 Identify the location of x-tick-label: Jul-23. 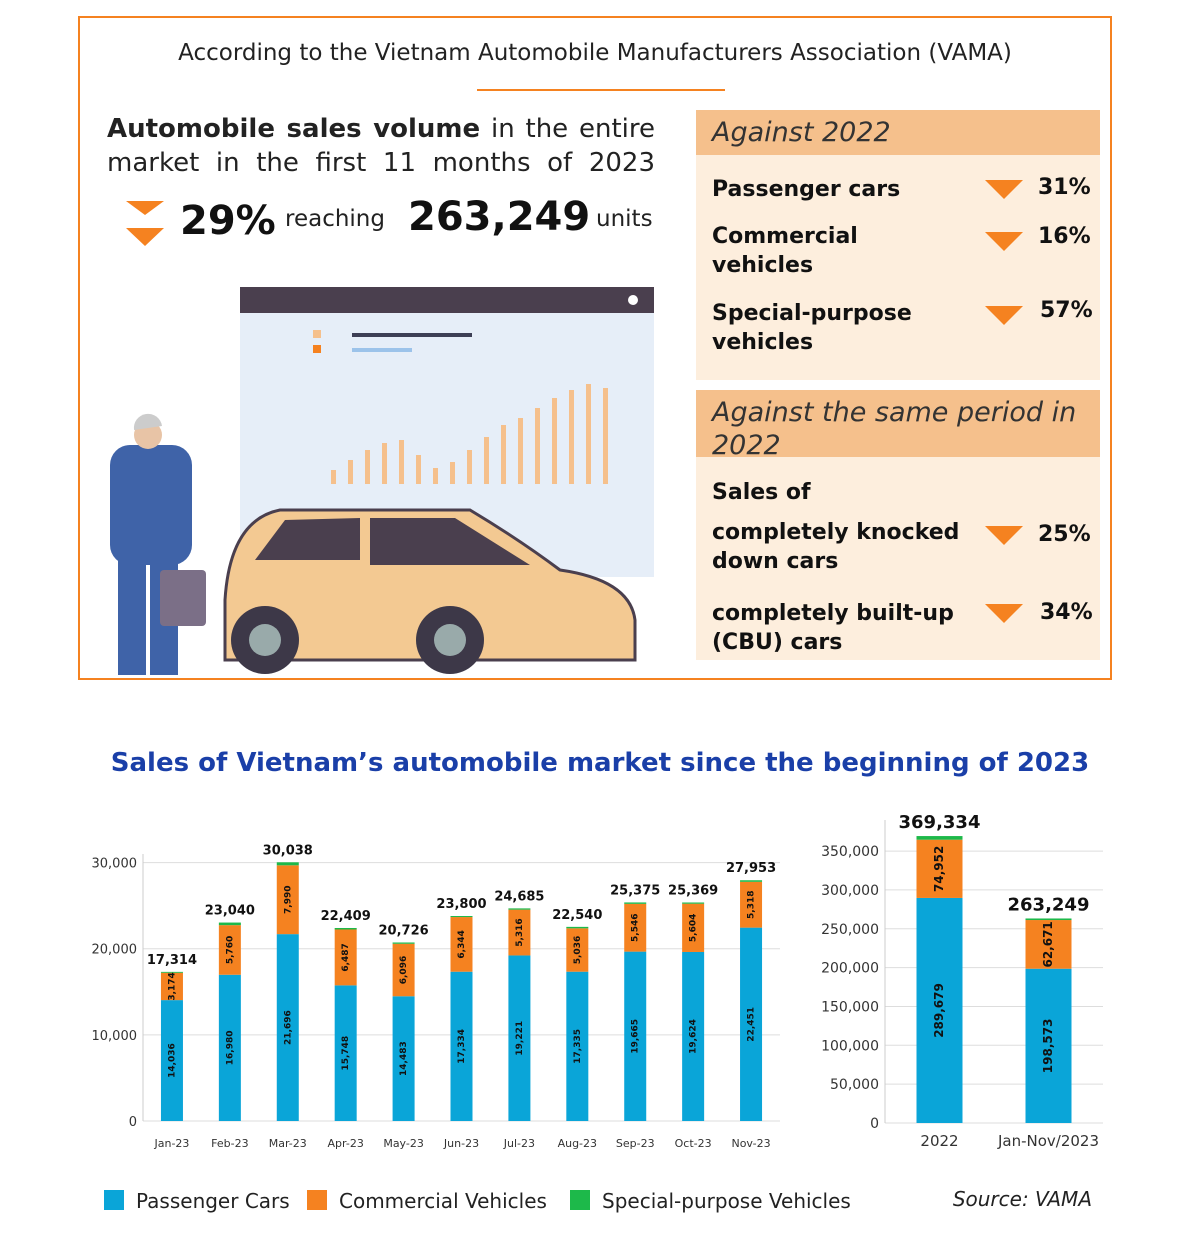
(519, 1143).